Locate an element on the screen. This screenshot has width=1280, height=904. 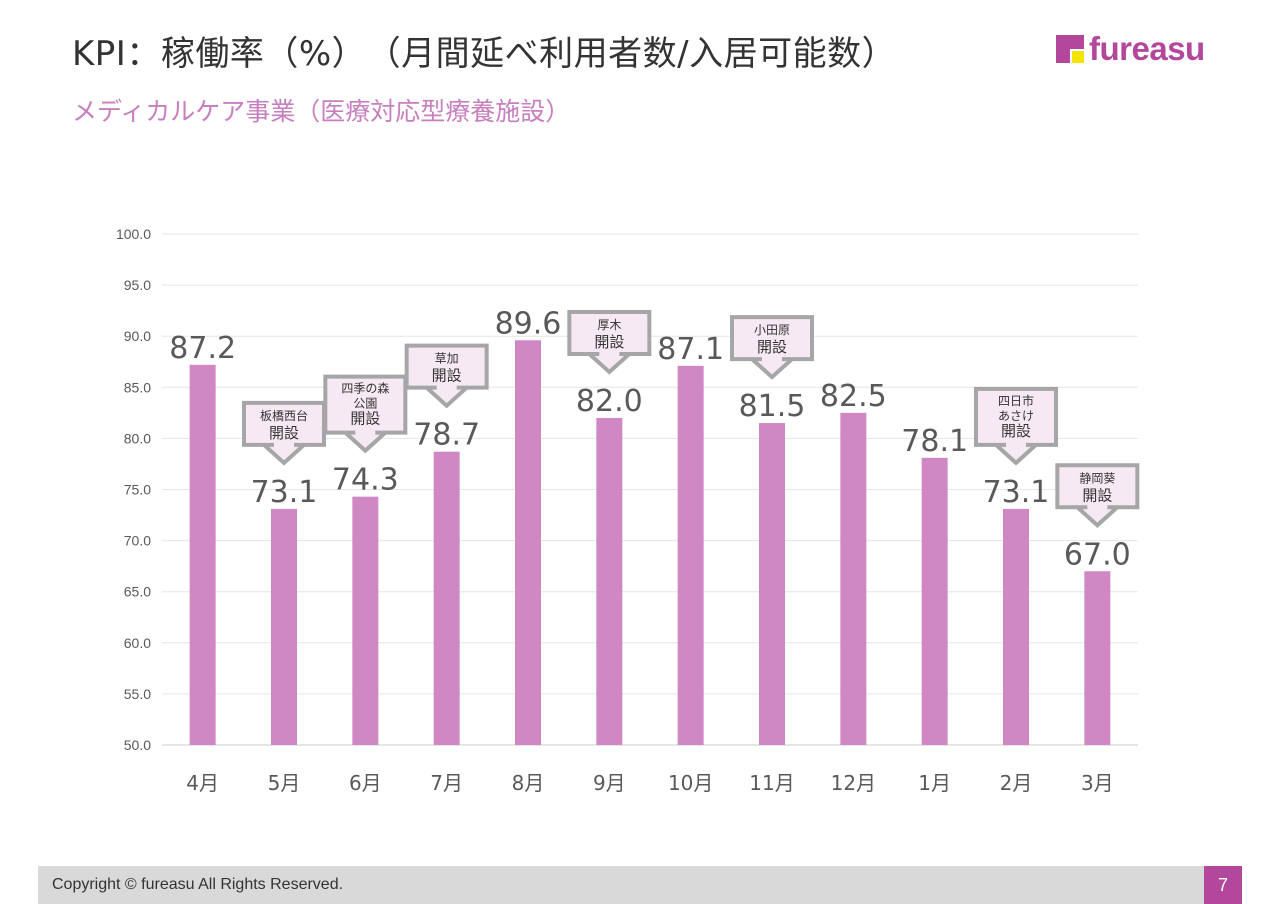
y-tick-label: 100.0 is located at coordinates (133, 234).